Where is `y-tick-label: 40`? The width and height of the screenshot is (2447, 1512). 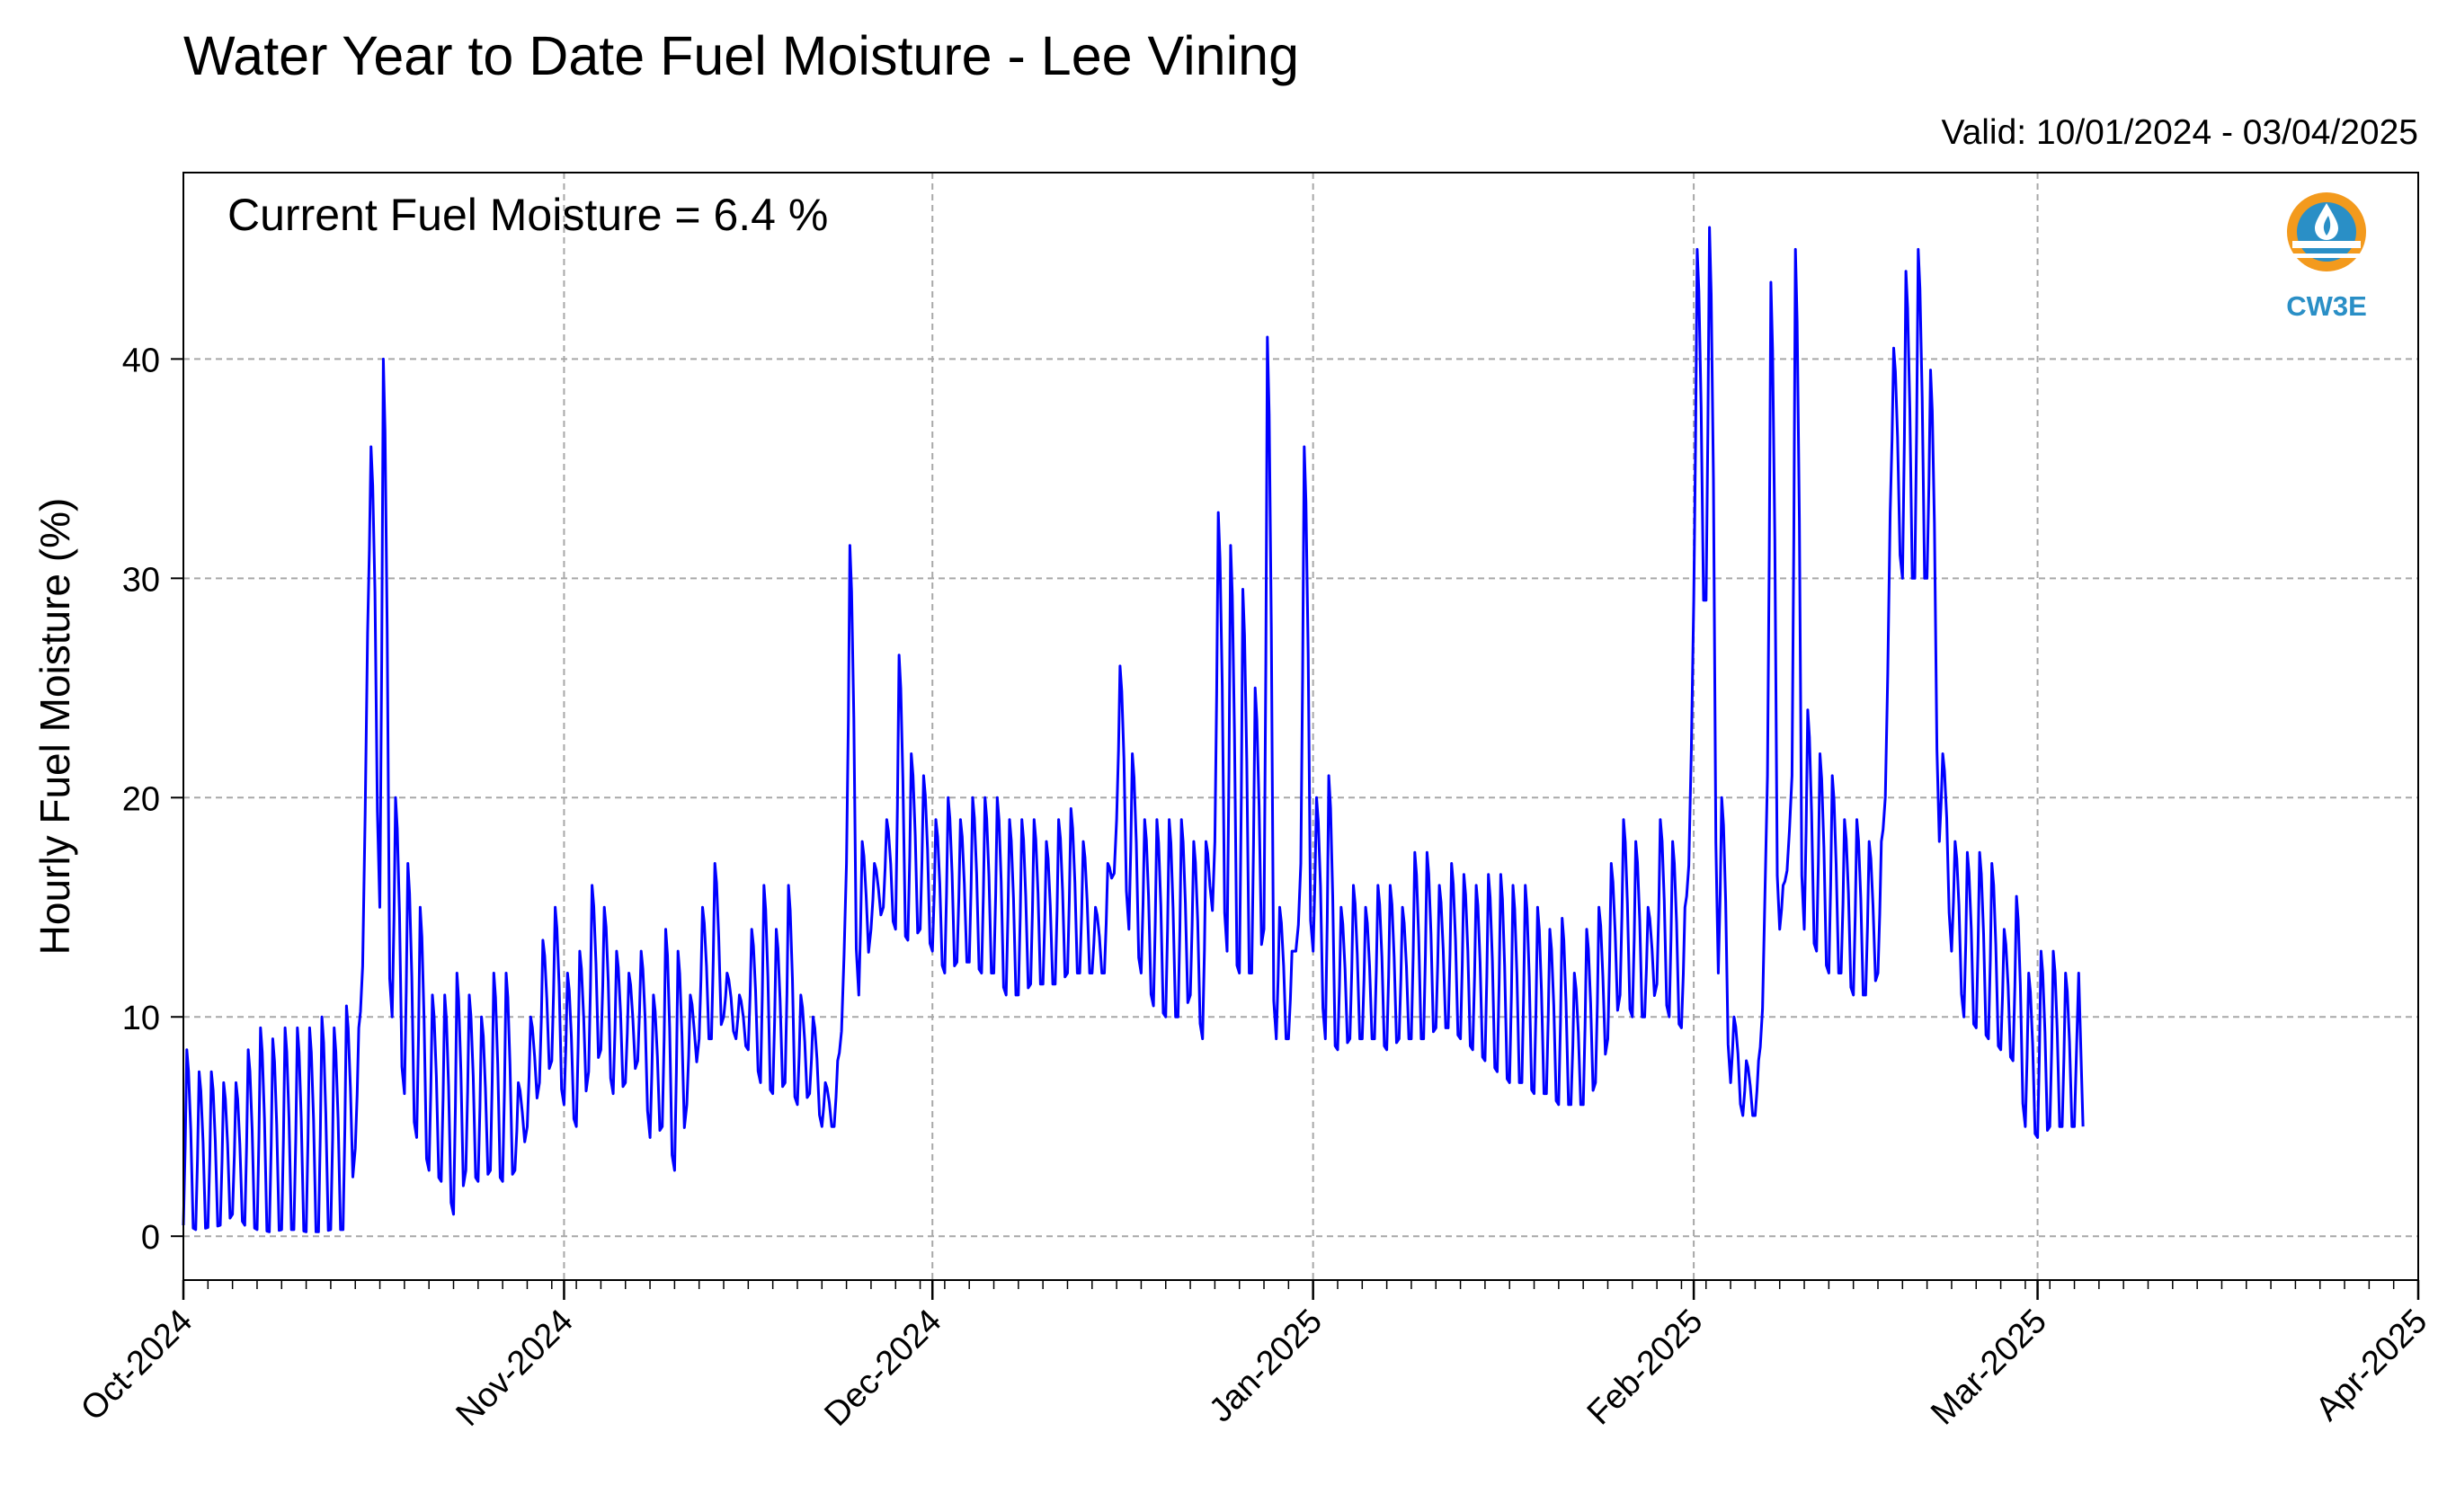
y-tick-label: 40 is located at coordinates (141, 360).